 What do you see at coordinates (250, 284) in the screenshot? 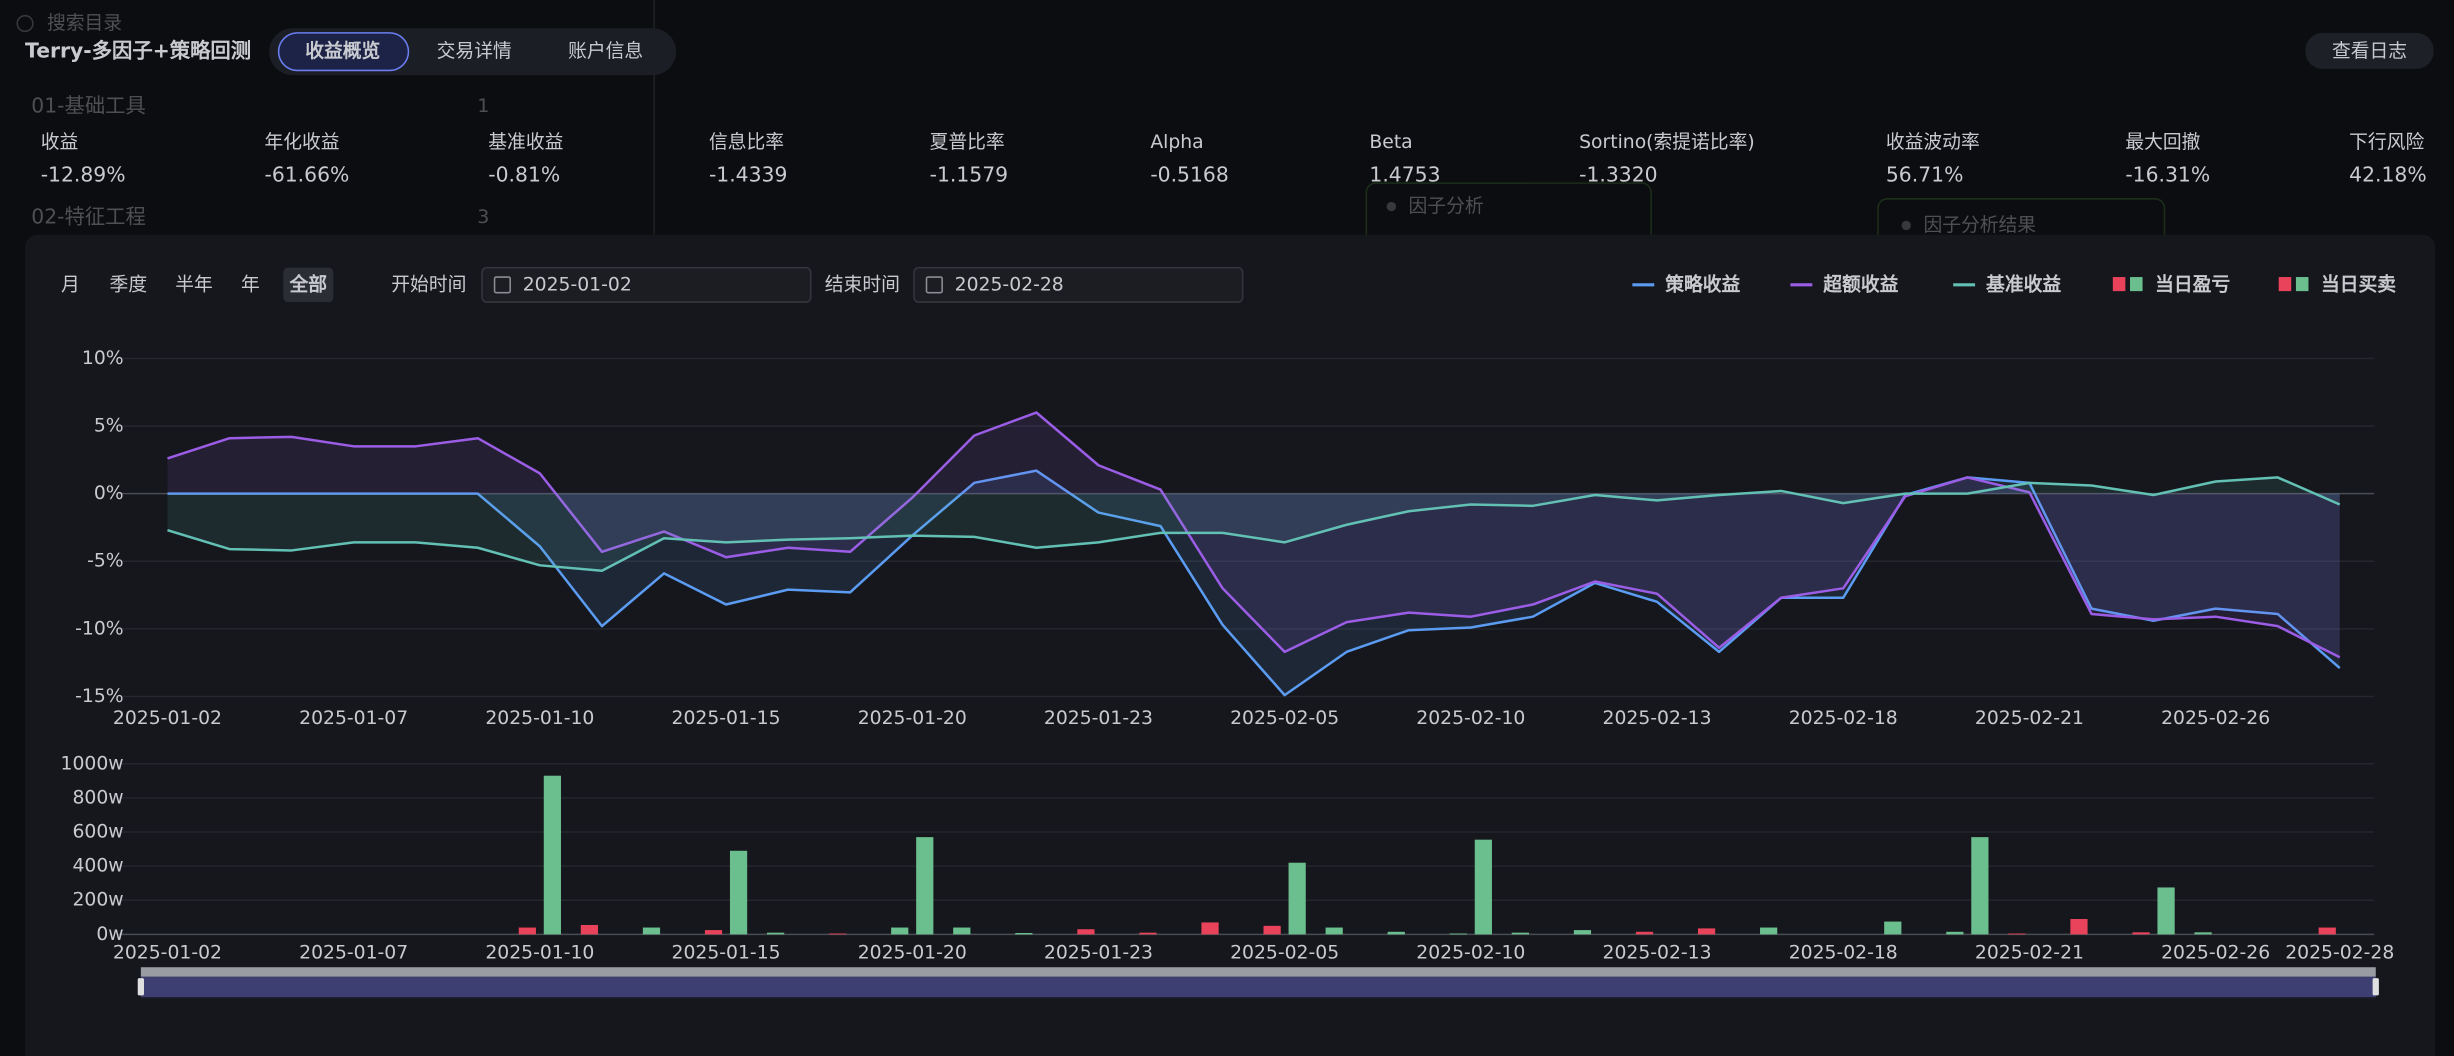
I see `period-button: 年` at bounding box center [250, 284].